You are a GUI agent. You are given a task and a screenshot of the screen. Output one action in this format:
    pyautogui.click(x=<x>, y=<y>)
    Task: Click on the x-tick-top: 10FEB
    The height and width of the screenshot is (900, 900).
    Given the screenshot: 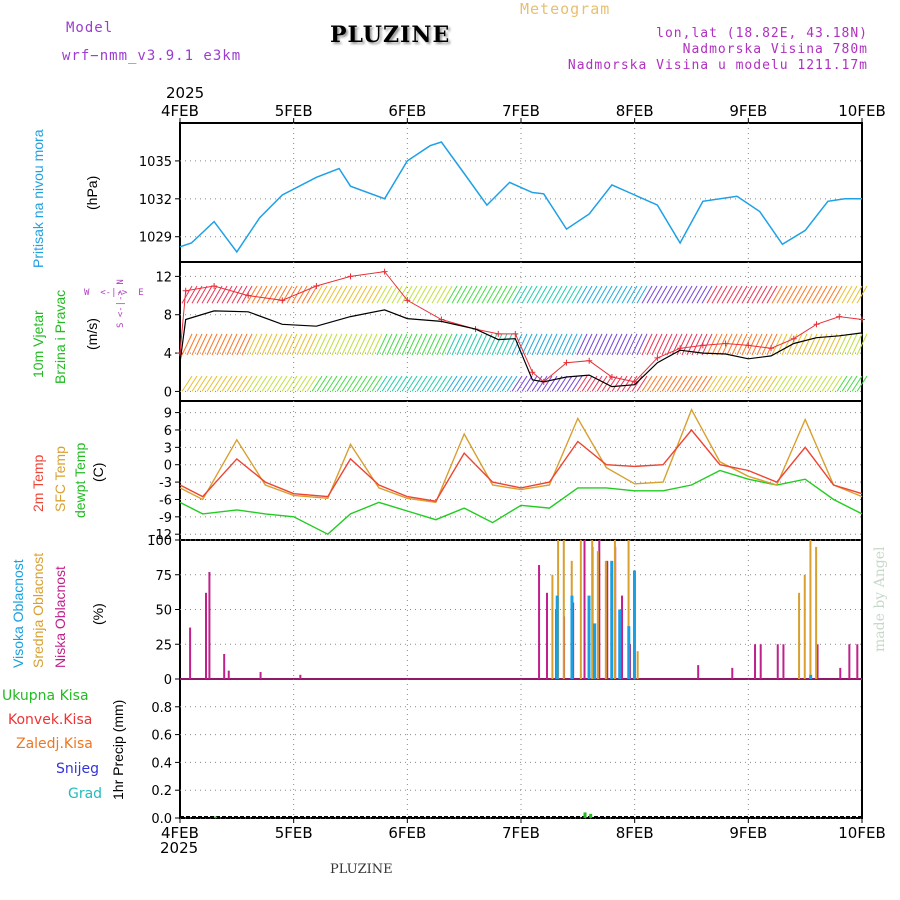 What is the action you would take?
    pyautogui.click(x=861, y=111)
    